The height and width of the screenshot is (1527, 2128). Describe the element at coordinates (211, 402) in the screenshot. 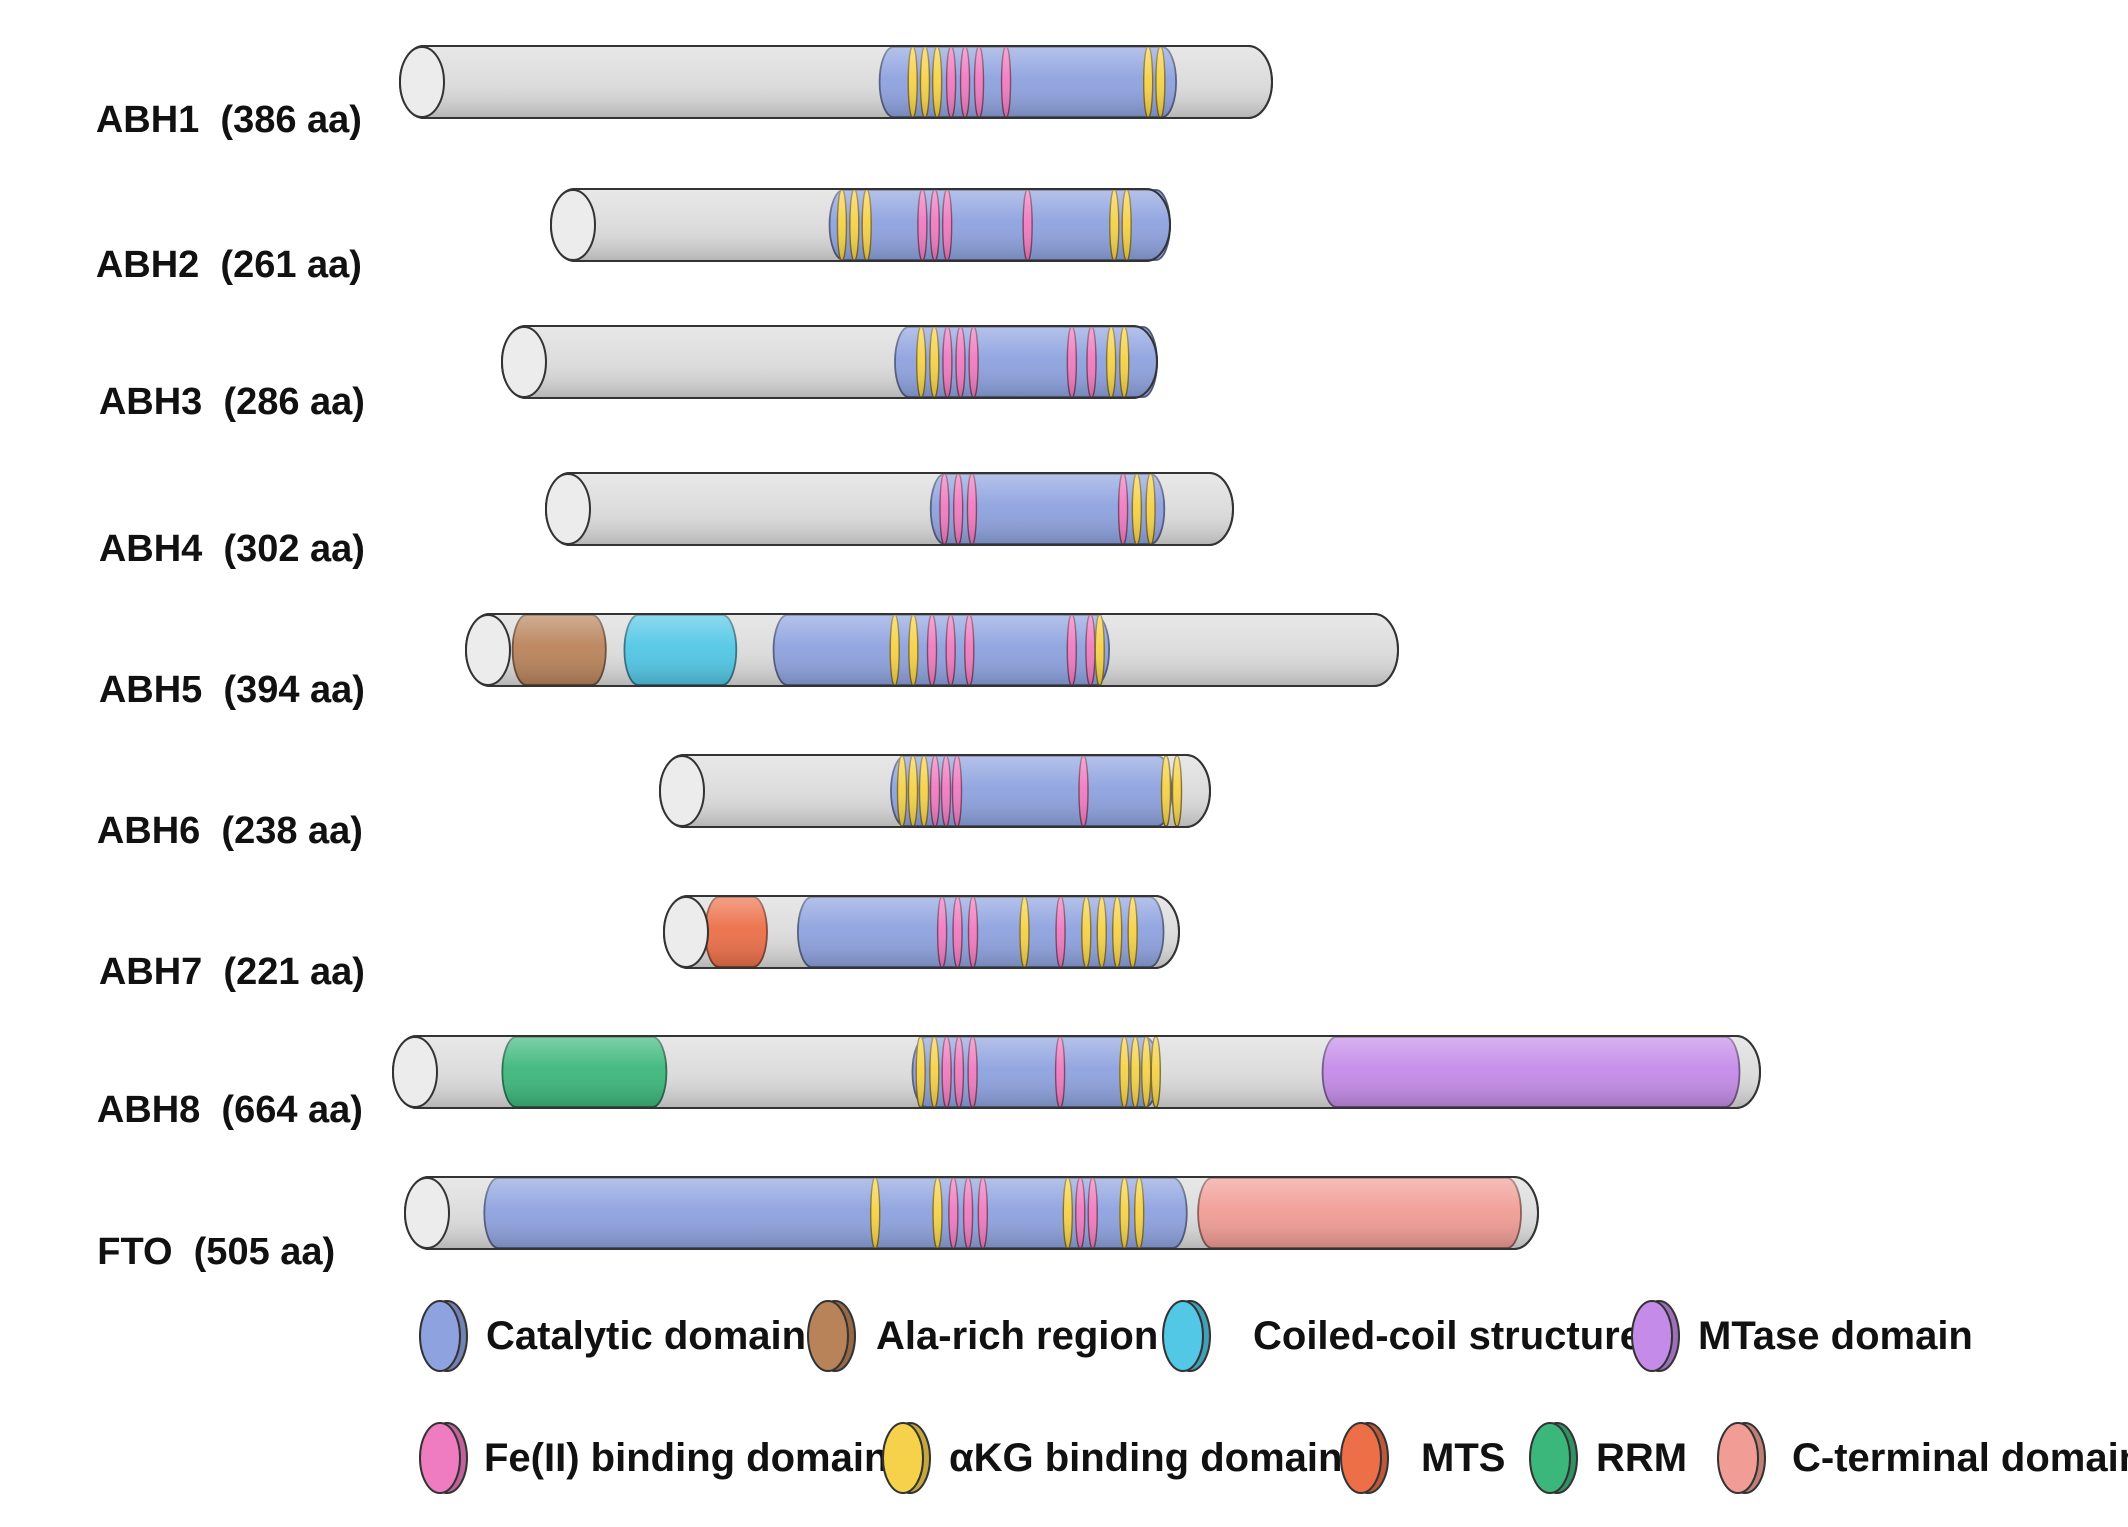

I see `label-abh3: ABH3 (286 aa)` at that location.